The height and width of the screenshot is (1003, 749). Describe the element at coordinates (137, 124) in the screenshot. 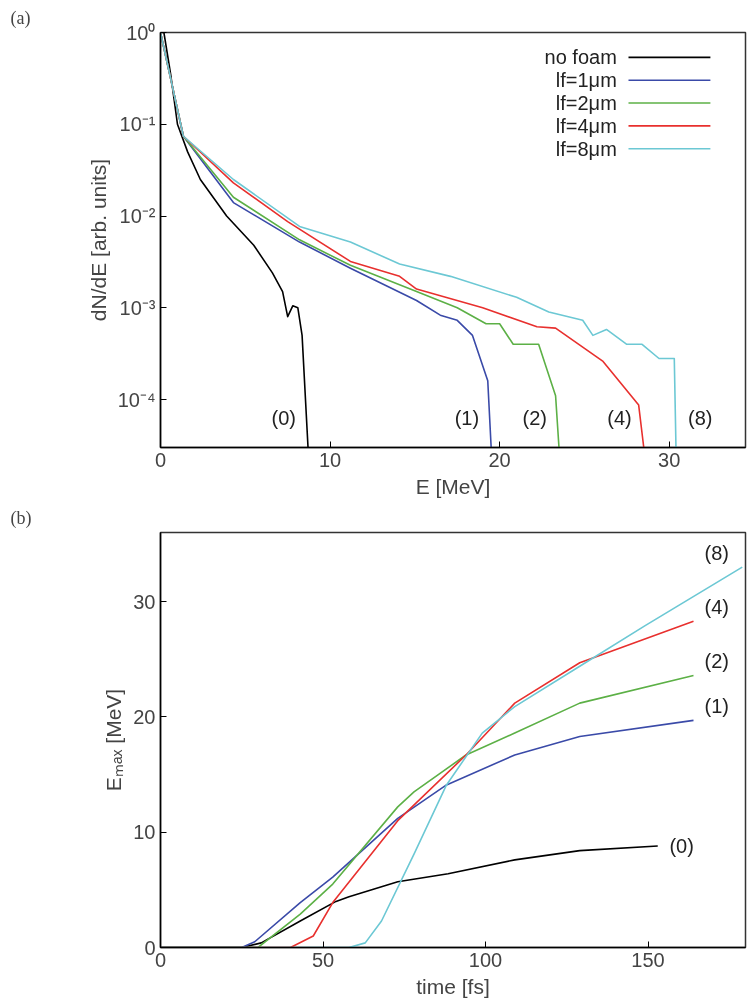

I see `y-tick-label: 10⁻¹` at that location.